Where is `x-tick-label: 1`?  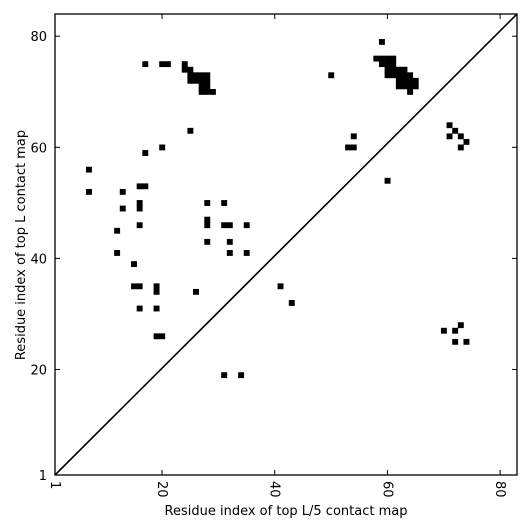 x-tick-label: 1 is located at coordinates (54, 485).